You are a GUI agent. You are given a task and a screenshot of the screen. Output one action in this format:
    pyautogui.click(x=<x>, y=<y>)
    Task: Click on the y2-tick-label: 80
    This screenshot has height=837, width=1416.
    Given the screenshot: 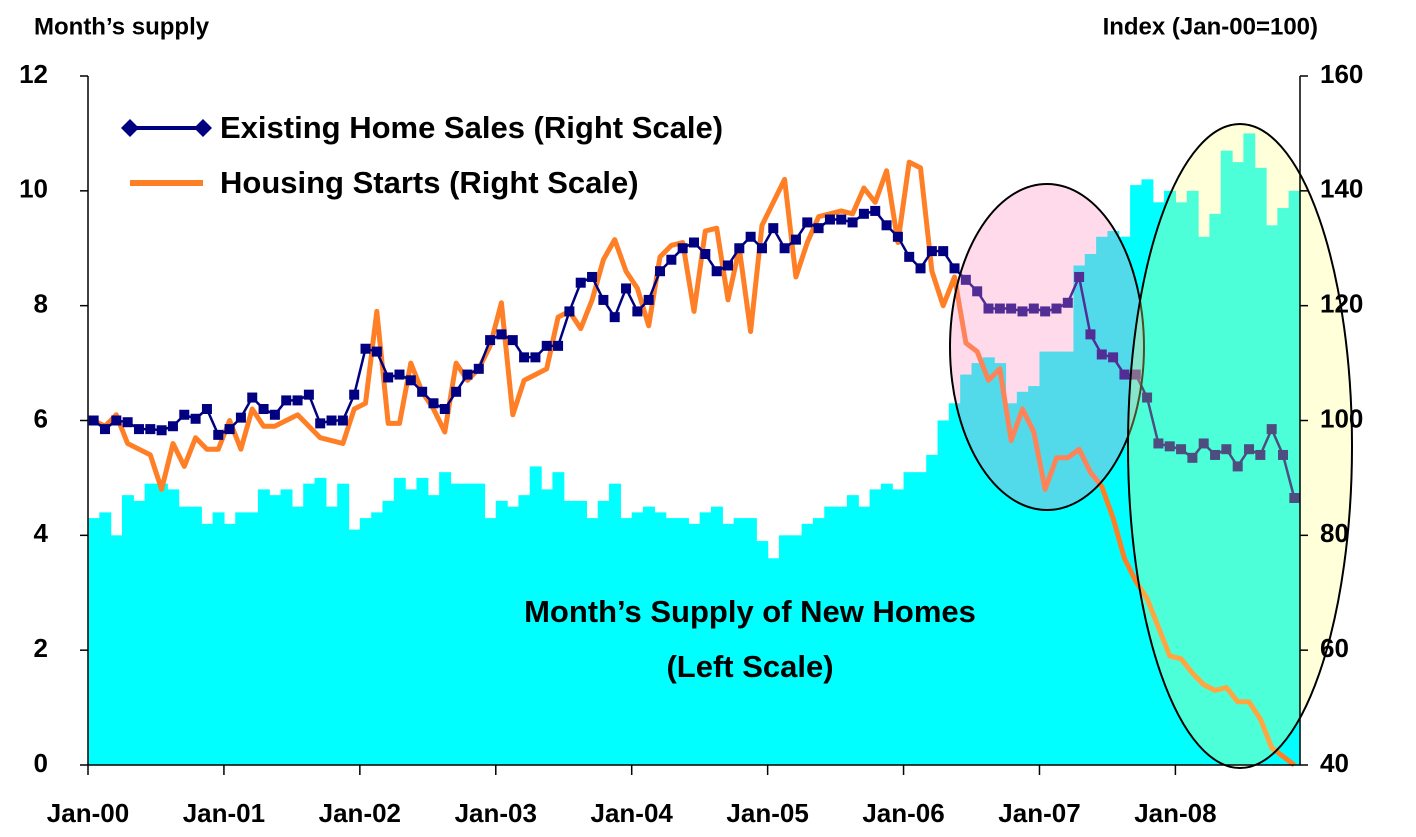 What is the action you would take?
    pyautogui.click(x=1334, y=533)
    